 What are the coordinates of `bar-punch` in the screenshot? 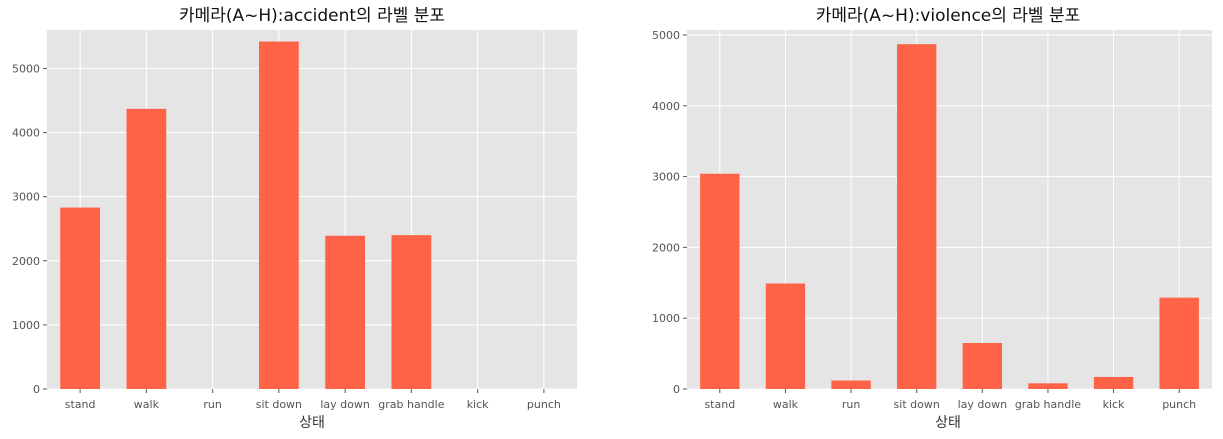 It's located at (1179, 343).